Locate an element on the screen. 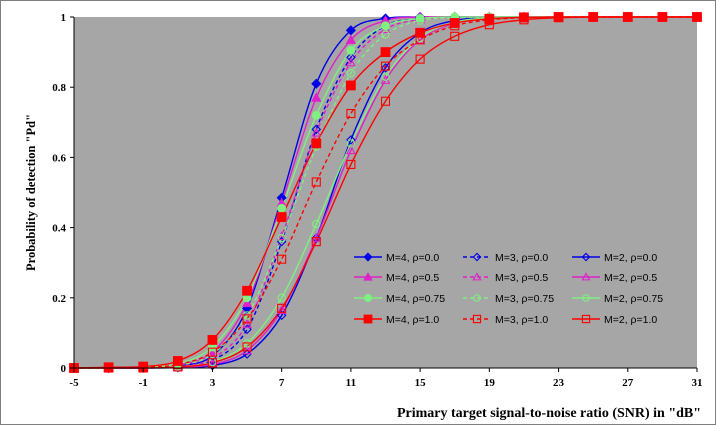 This screenshot has height=426, width=716. y-tick-label: 0.2 is located at coordinates (59, 299).